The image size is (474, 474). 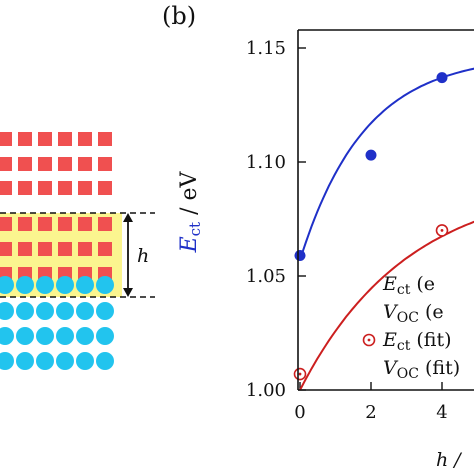 What do you see at coordinates (143, 256) in the screenshot?
I see `height-label: h` at bounding box center [143, 256].